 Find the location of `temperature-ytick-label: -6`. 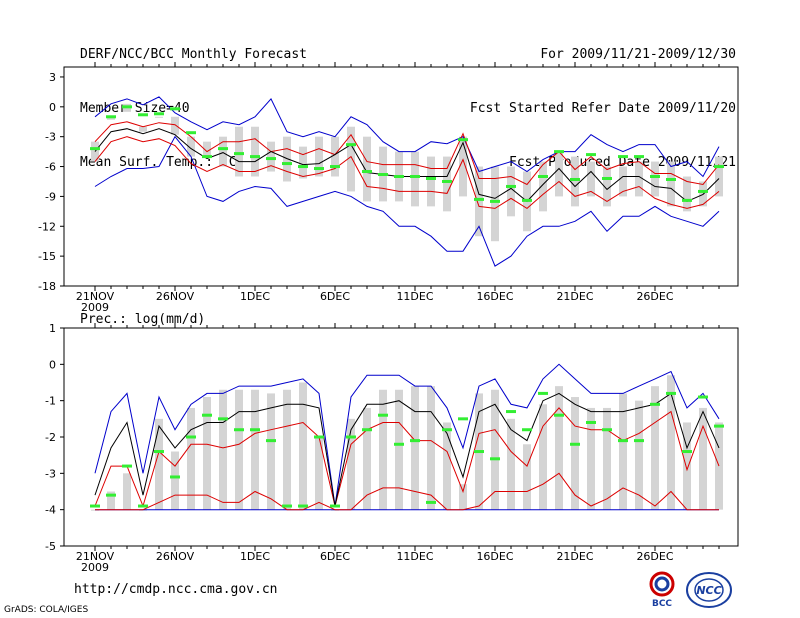

temperature-ytick-label: -6 is located at coordinates (50, 167).